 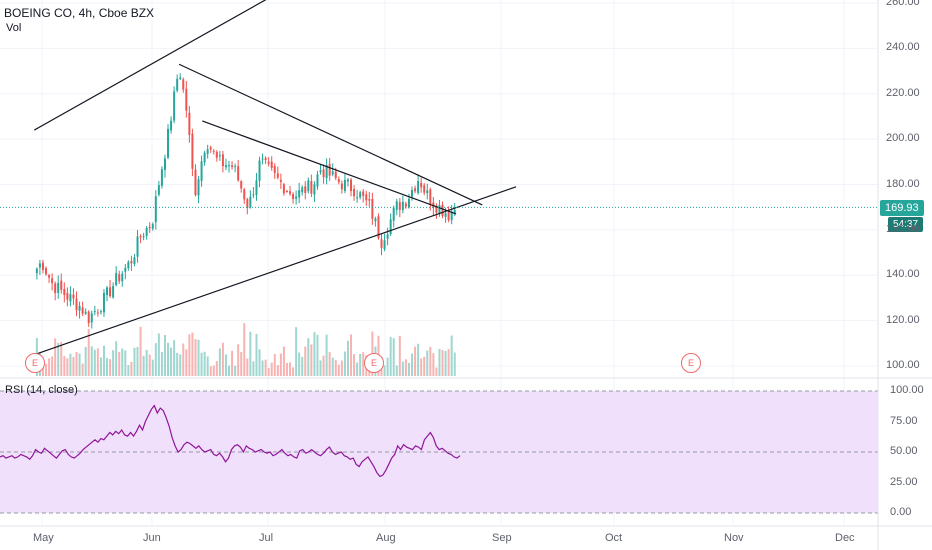 What do you see at coordinates (903, 319) in the screenshot?
I see `price-tick-label: 120.00` at bounding box center [903, 319].